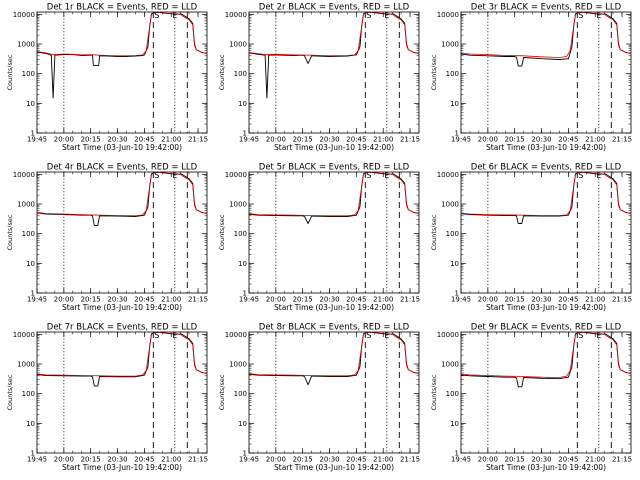 The height and width of the screenshot is (480, 640). Describe the element at coordinates (122, 328) in the screenshot. I see `chart-title: Det 7r BLACK = Events, RED = LLD` at that location.